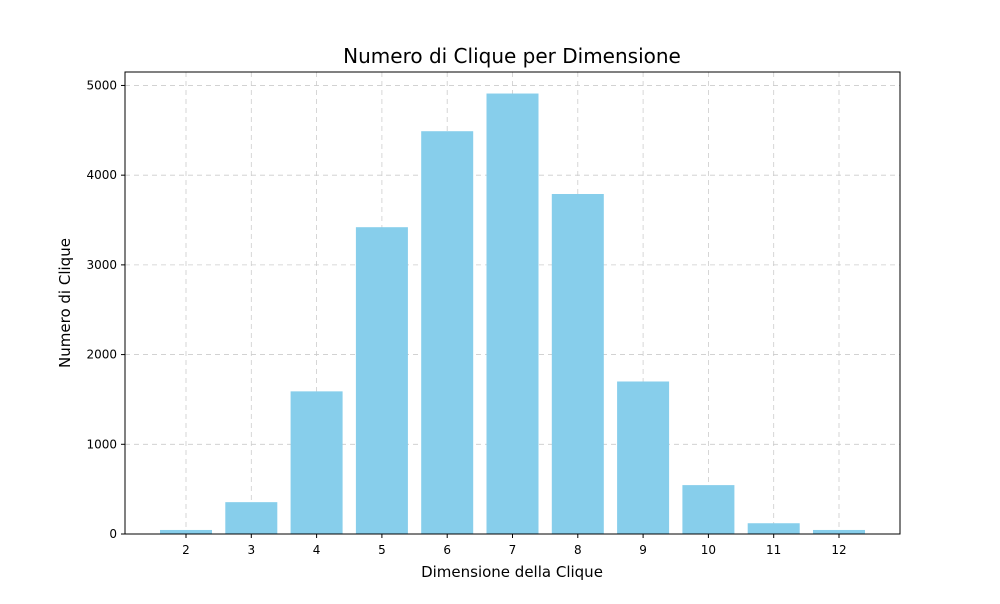 The width and height of the screenshot is (1000, 604). I want to click on x-tick-label: 9, so click(643, 550).